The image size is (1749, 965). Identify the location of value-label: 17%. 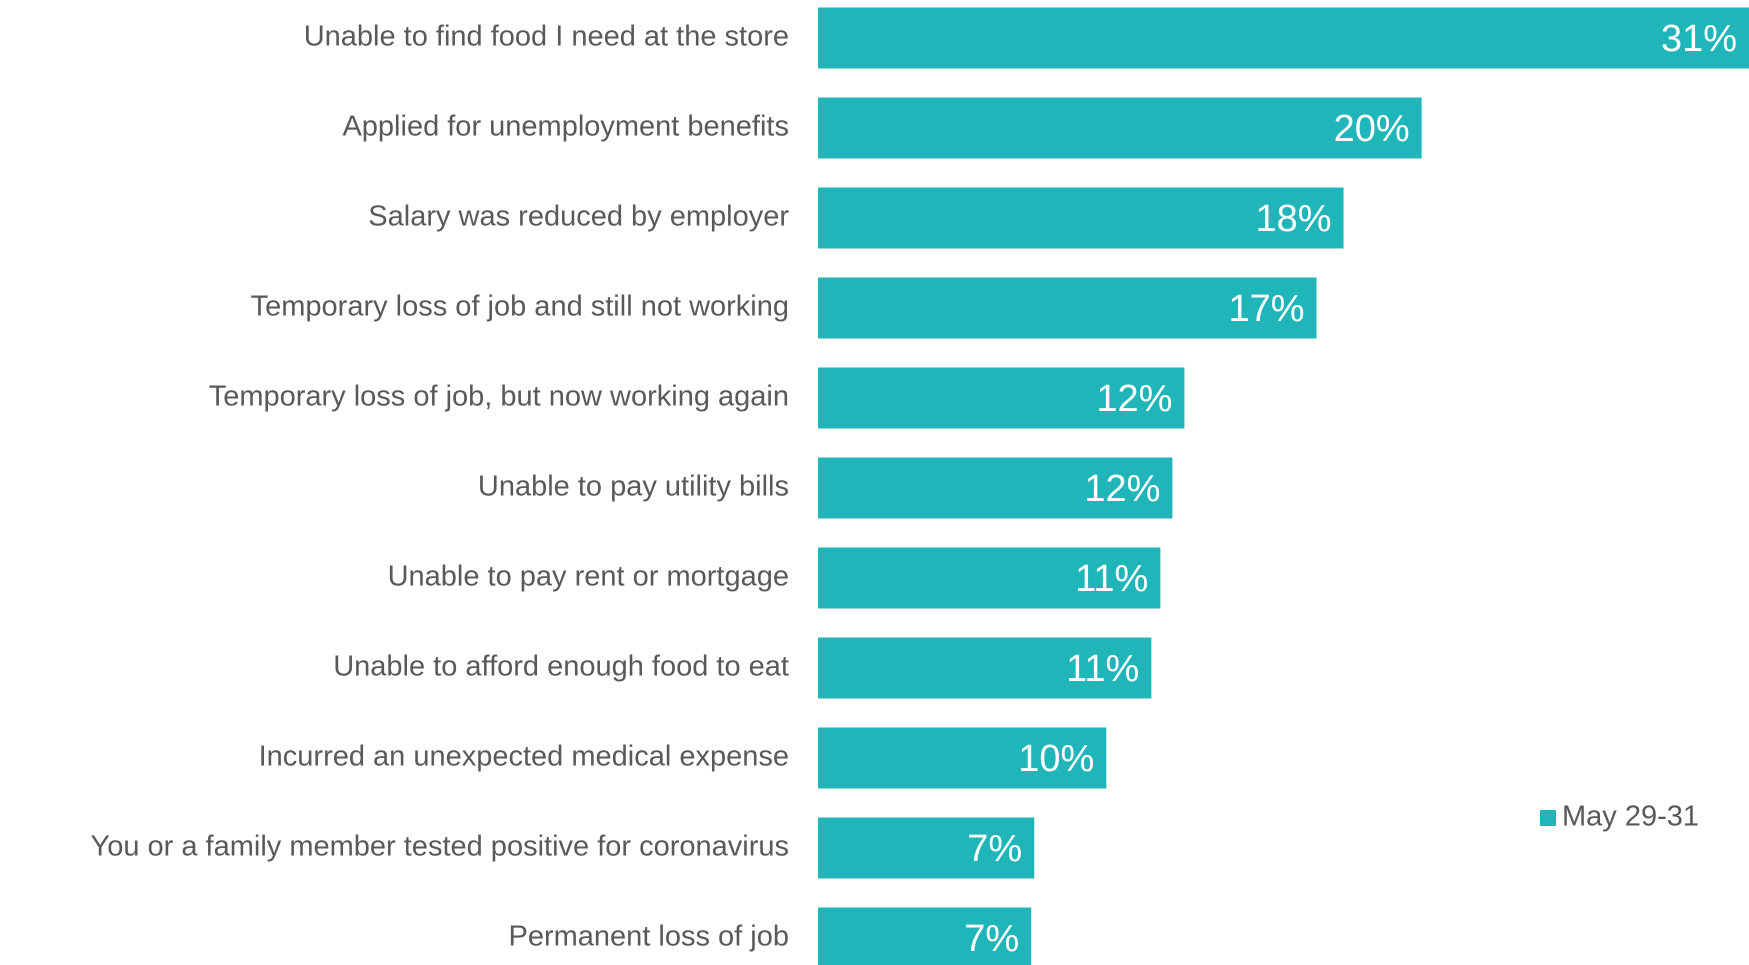
(1266, 309).